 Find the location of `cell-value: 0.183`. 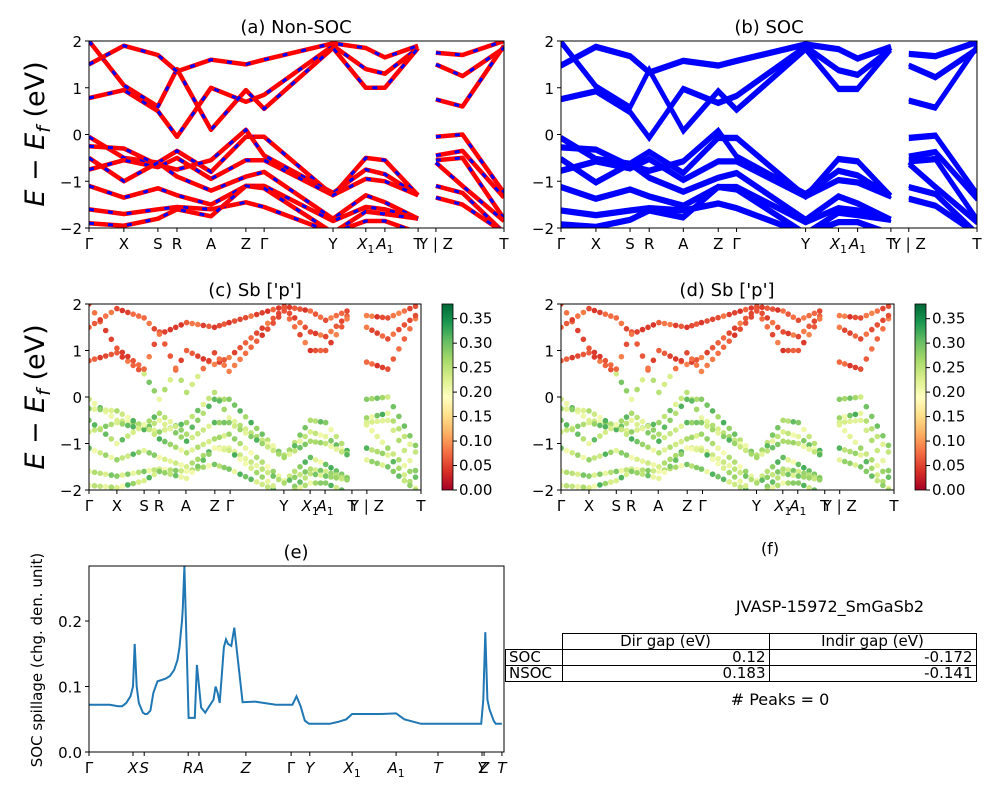

cell-value: 0.183 is located at coordinates (665, 673).